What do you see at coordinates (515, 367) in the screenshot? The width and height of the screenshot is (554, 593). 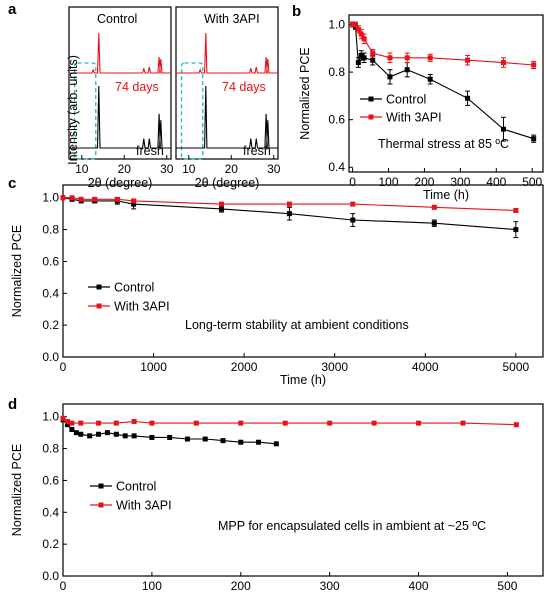 I see `x-tick-label: 5000` at bounding box center [515, 367].